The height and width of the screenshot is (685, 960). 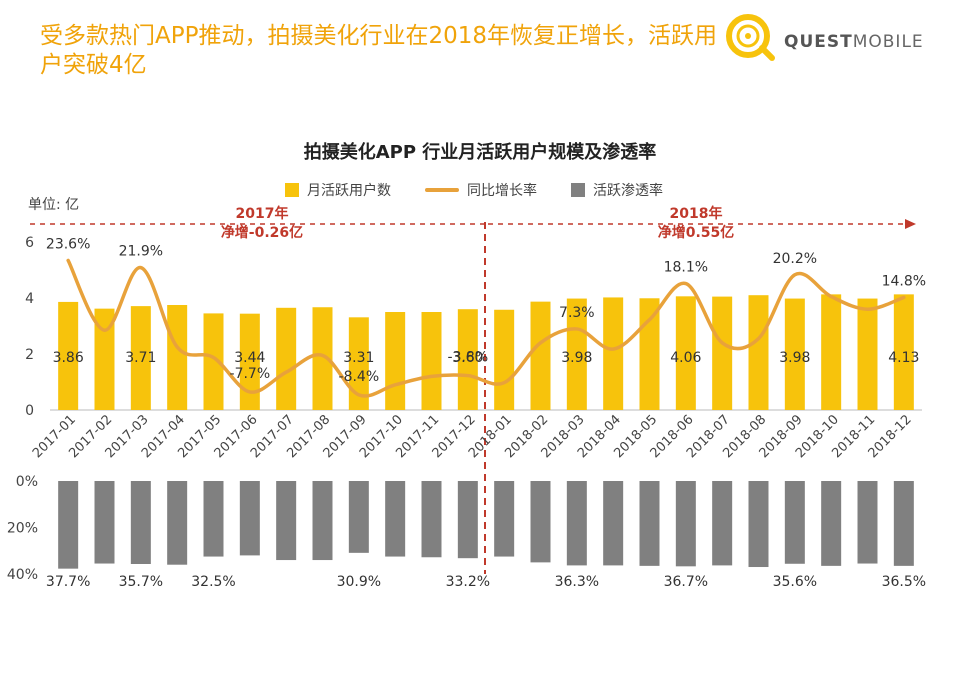 What do you see at coordinates (29, 355) in the screenshot?
I see `y-tick-label: 2` at bounding box center [29, 355].